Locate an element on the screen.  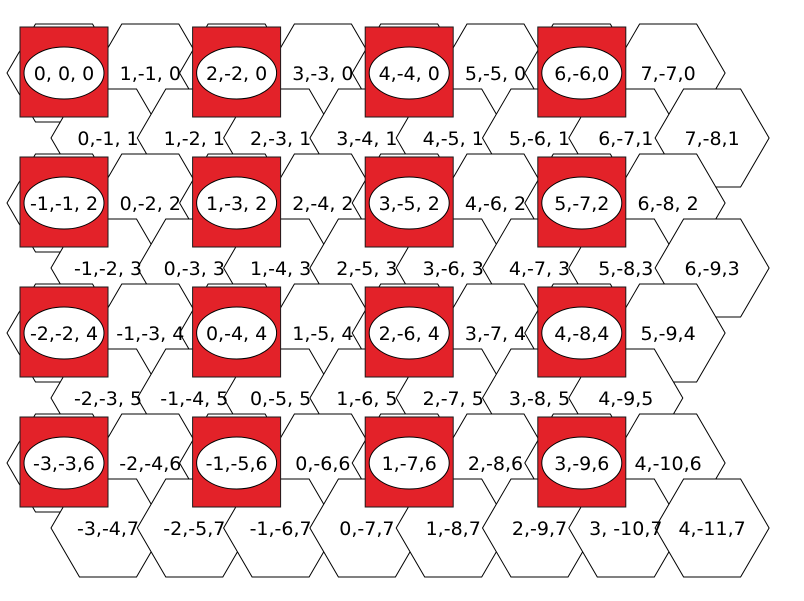
cell-coordinate-label: -2,-2, 4 is located at coordinates (64, 334).